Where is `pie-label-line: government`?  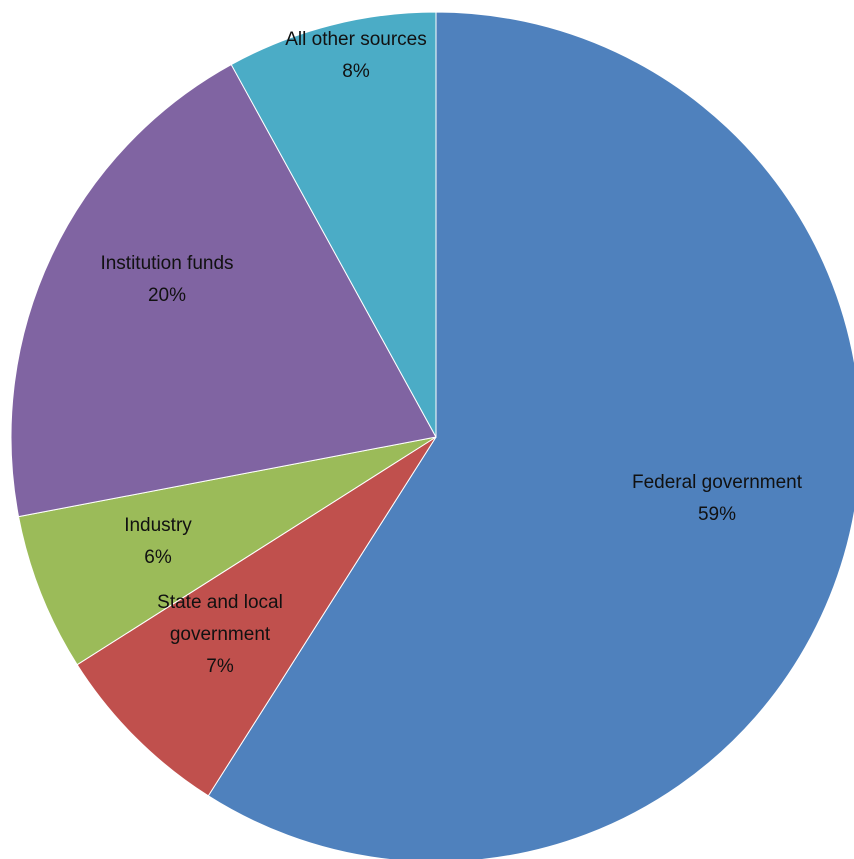 pie-label-line: government is located at coordinates (220, 634).